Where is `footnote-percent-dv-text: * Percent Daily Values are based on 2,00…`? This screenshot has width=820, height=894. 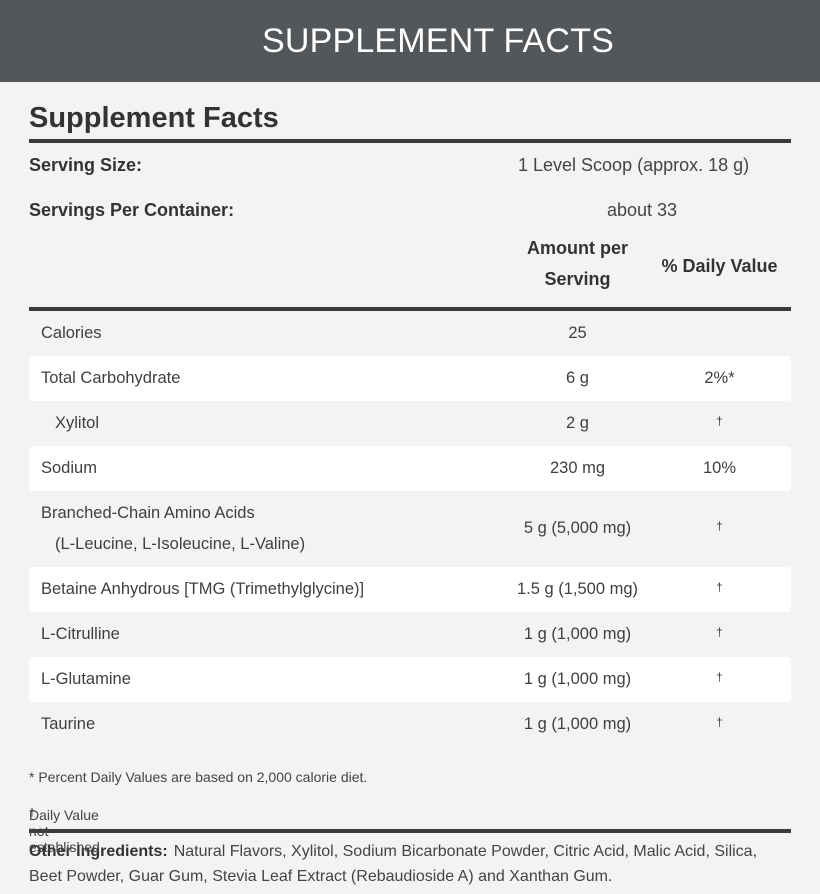 footnote-percent-dv-text: * Percent Daily Values are based on 2,00… is located at coordinates (198, 777).